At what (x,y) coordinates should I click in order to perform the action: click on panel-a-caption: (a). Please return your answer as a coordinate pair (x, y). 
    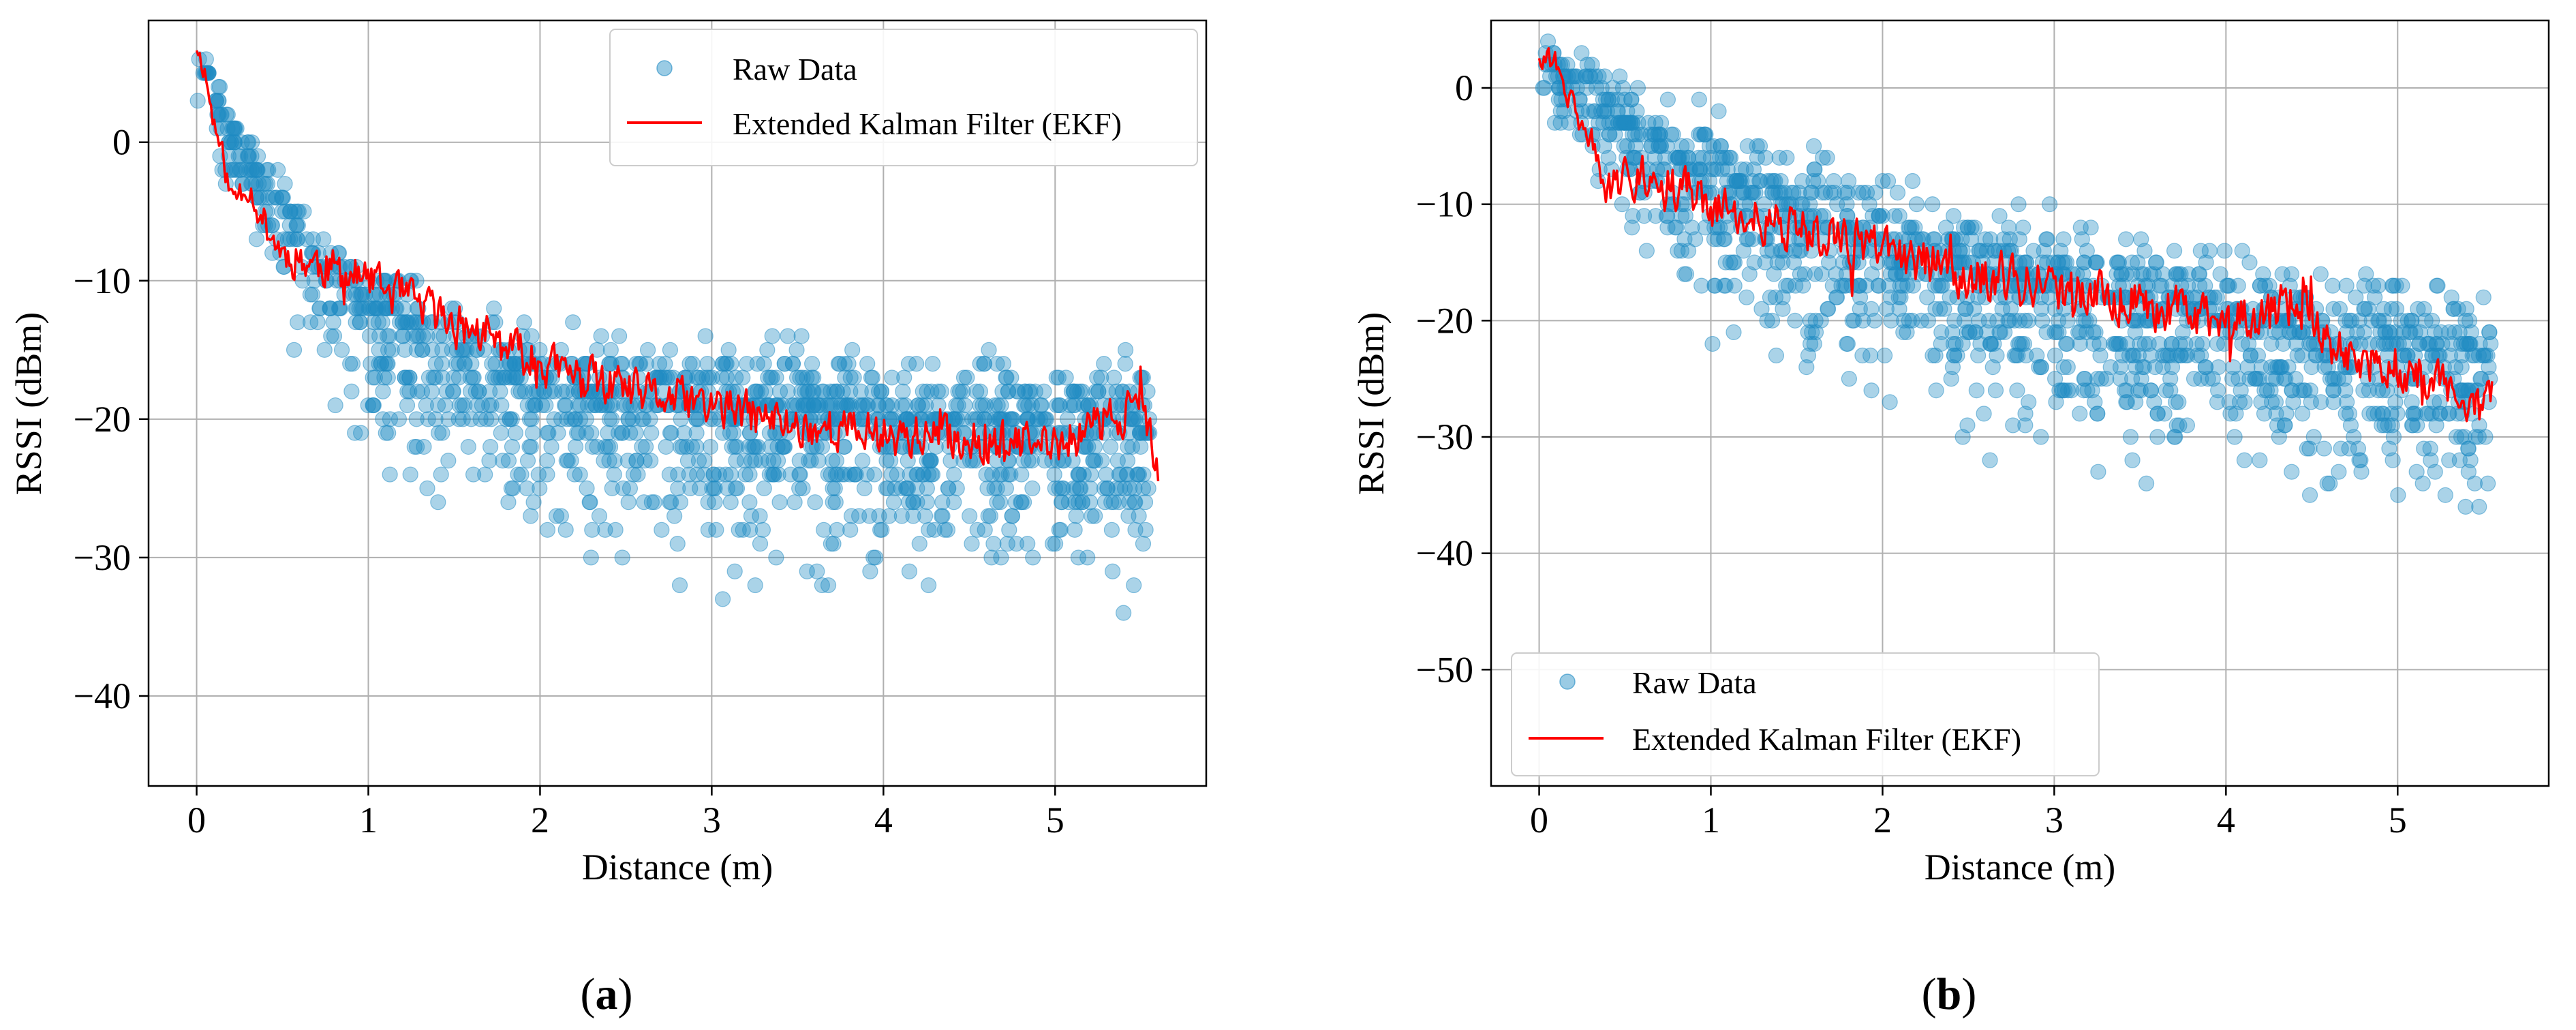
    Looking at the image, I should click on (607, 994).